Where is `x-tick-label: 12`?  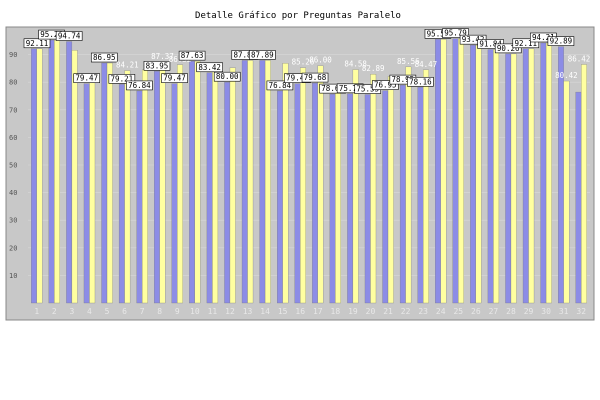
x-tick-label: 12 is located at coordinates (230, 311).